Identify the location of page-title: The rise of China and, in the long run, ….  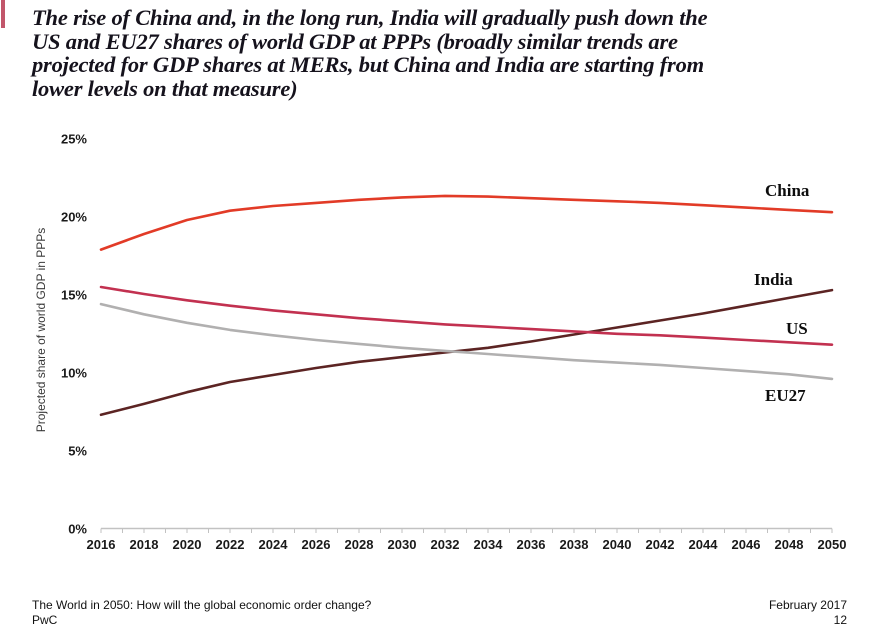
(447, 53).